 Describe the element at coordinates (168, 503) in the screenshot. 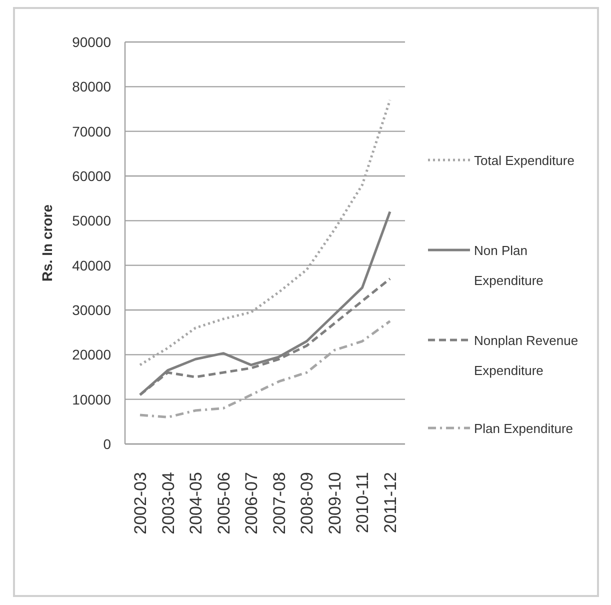

I see `x-tick-label: 2003-04` at that location.